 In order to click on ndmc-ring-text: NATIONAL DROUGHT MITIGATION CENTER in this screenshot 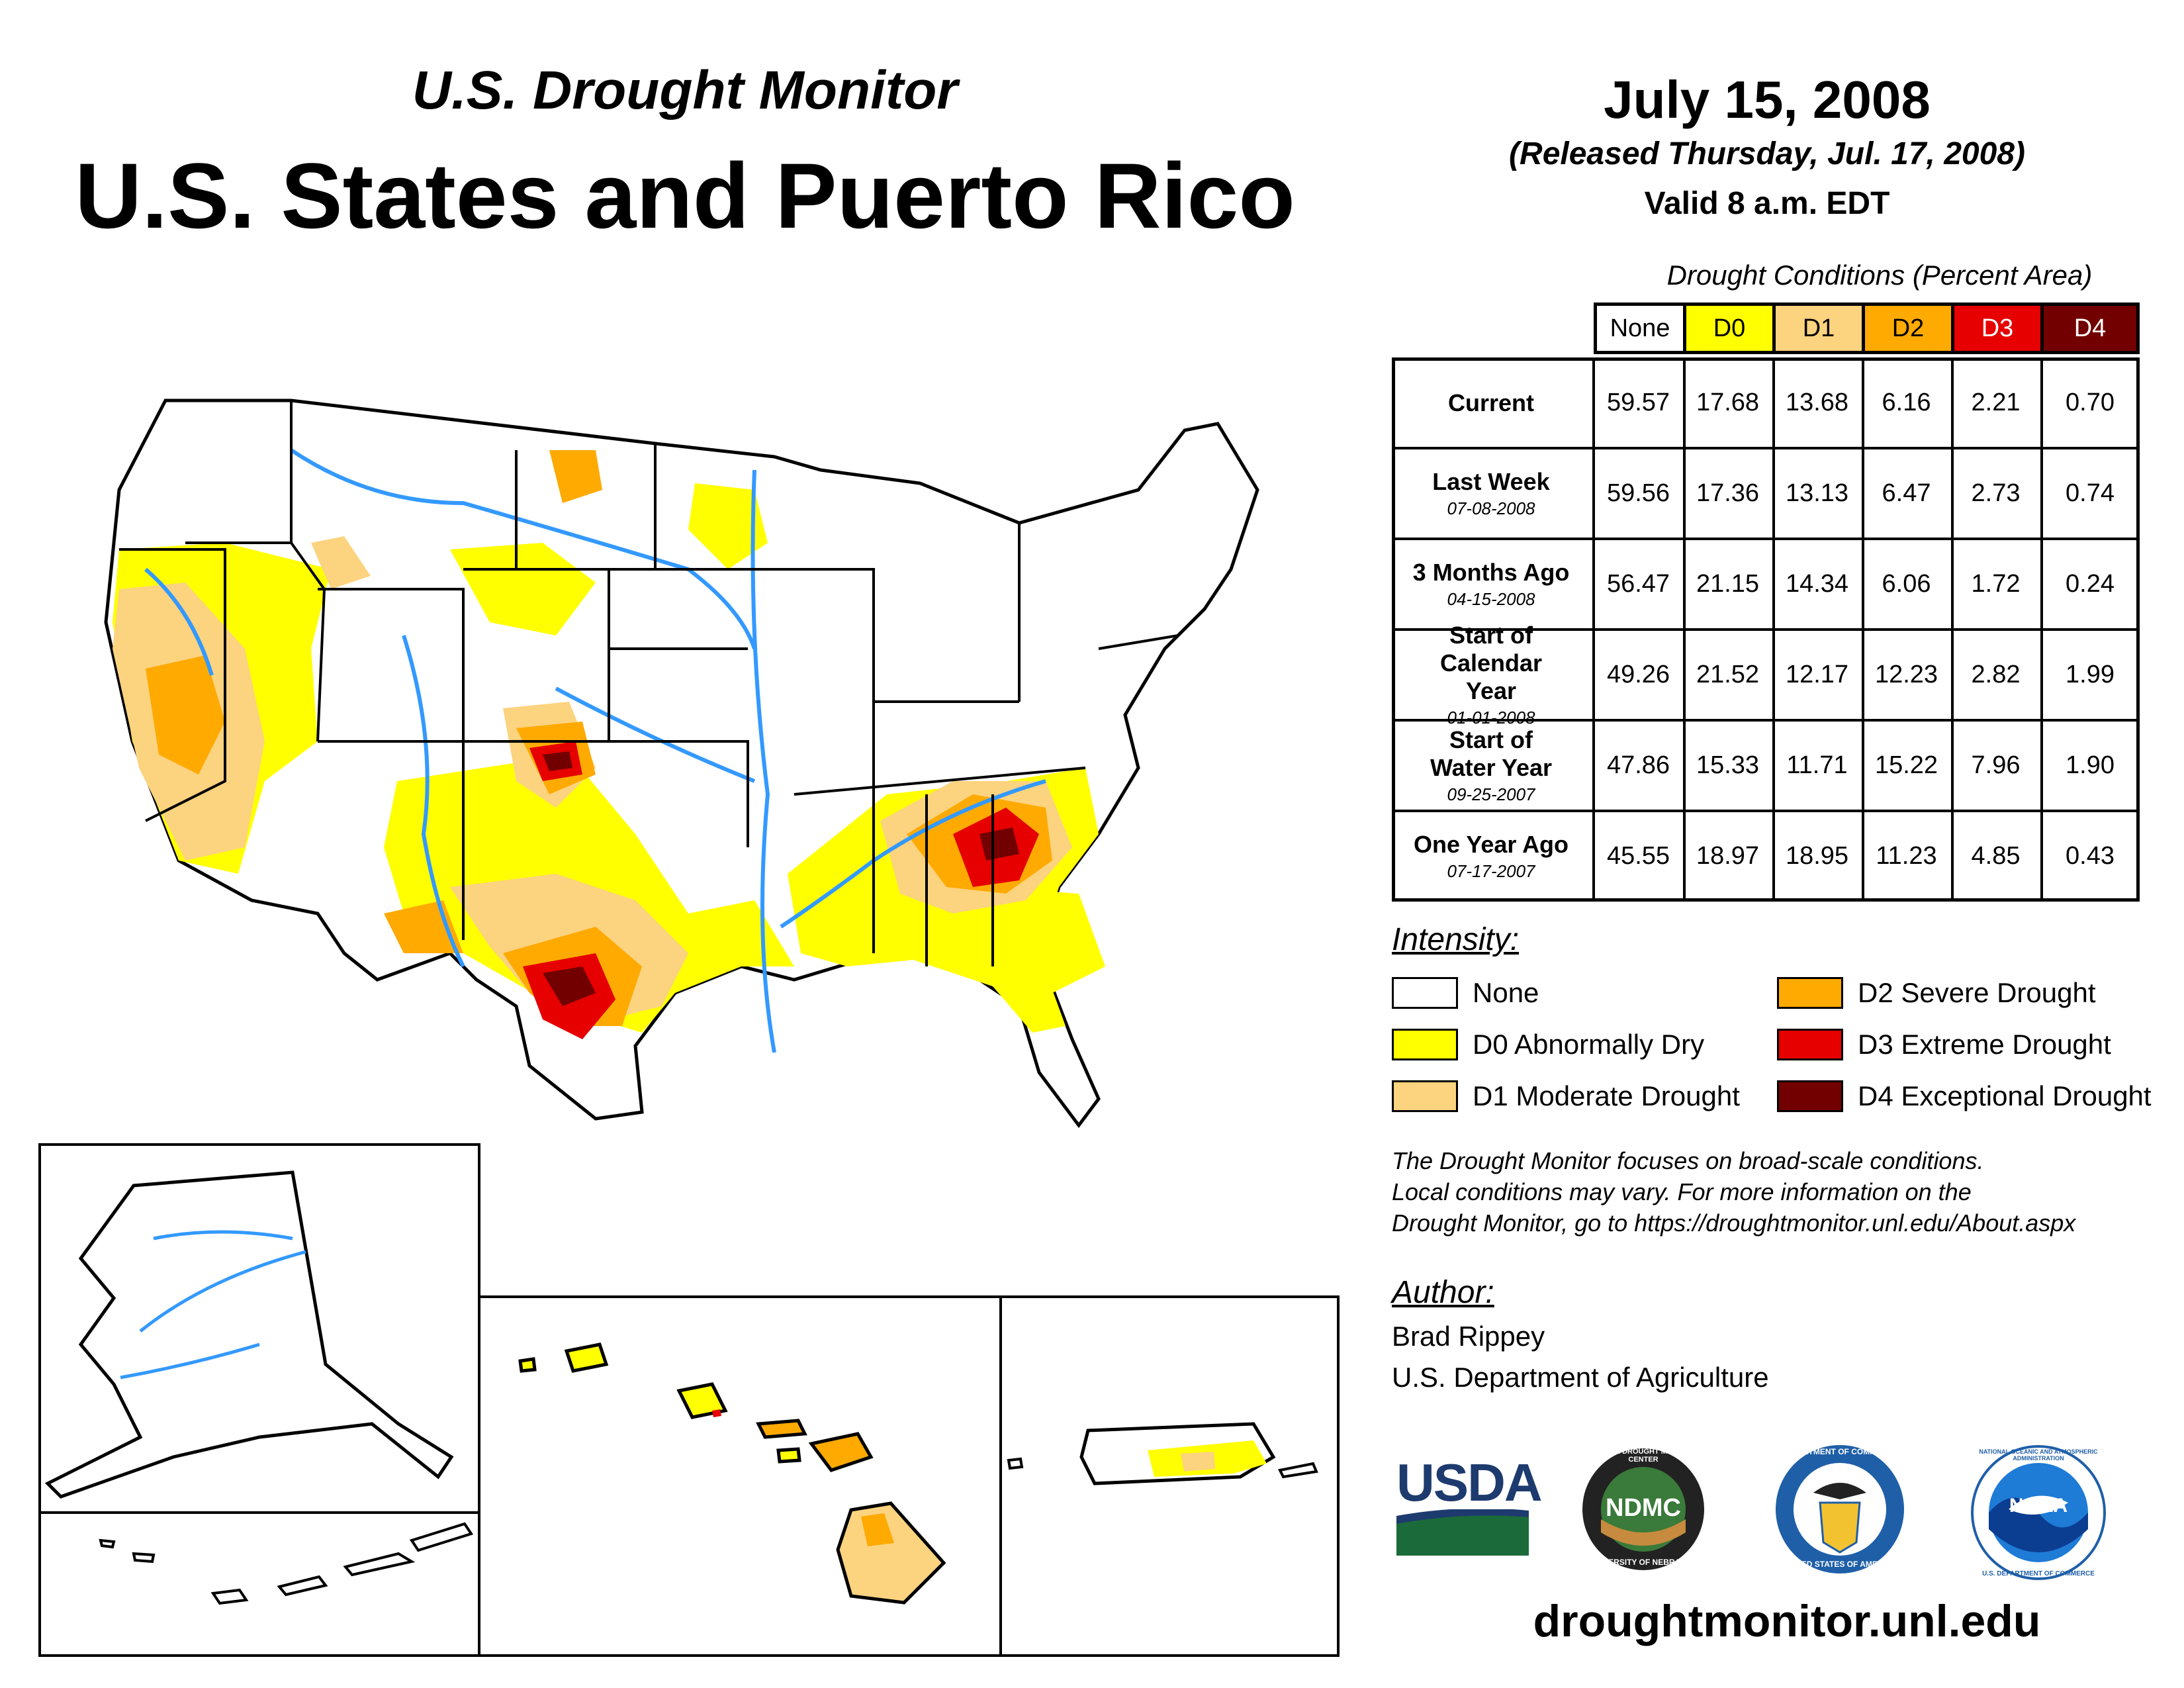, I will do `click(1644, 1456)`.